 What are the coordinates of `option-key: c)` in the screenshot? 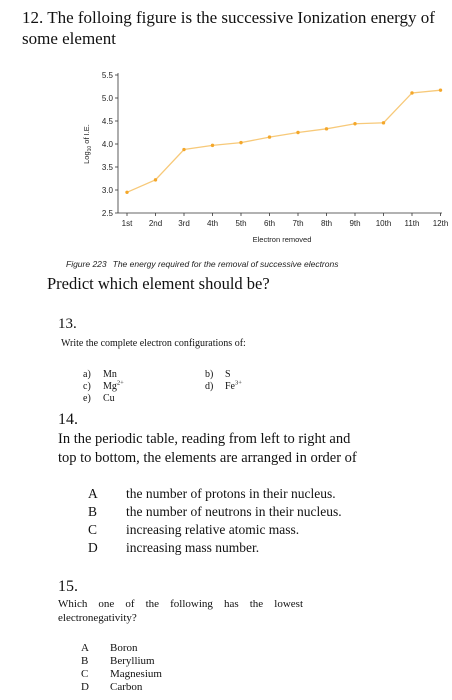 It's located at (87, 386).